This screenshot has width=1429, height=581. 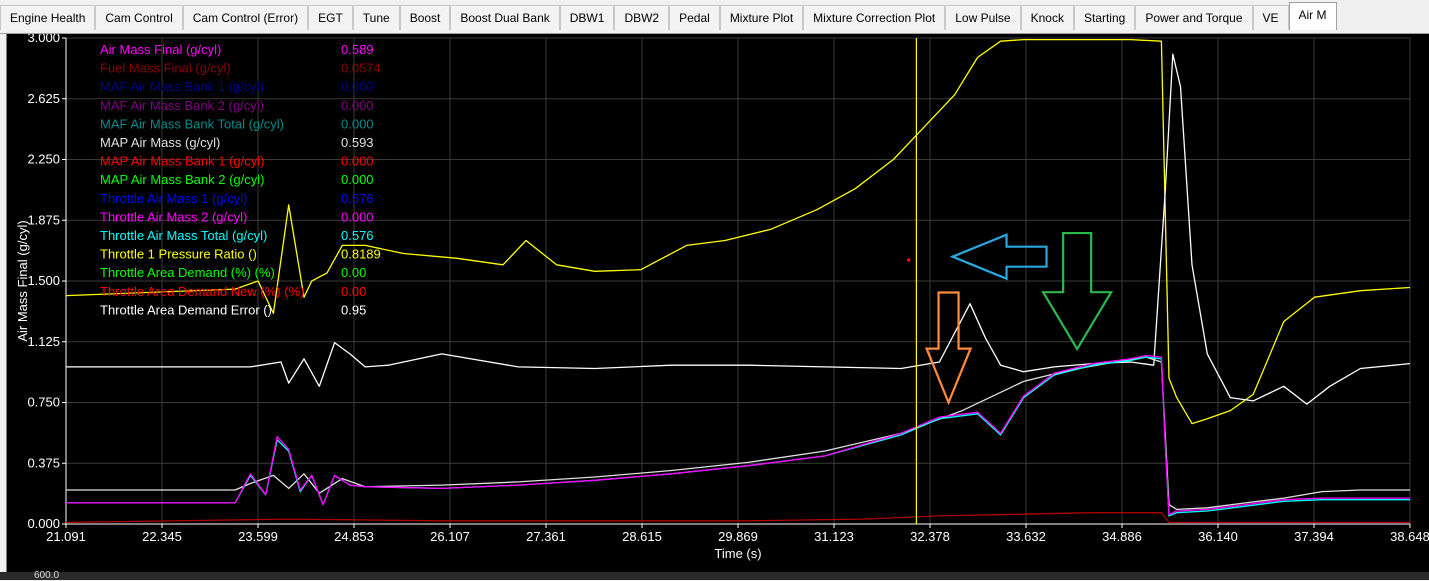 I want to click on y-tick-label: 2.625, so click(x=43, y=98).